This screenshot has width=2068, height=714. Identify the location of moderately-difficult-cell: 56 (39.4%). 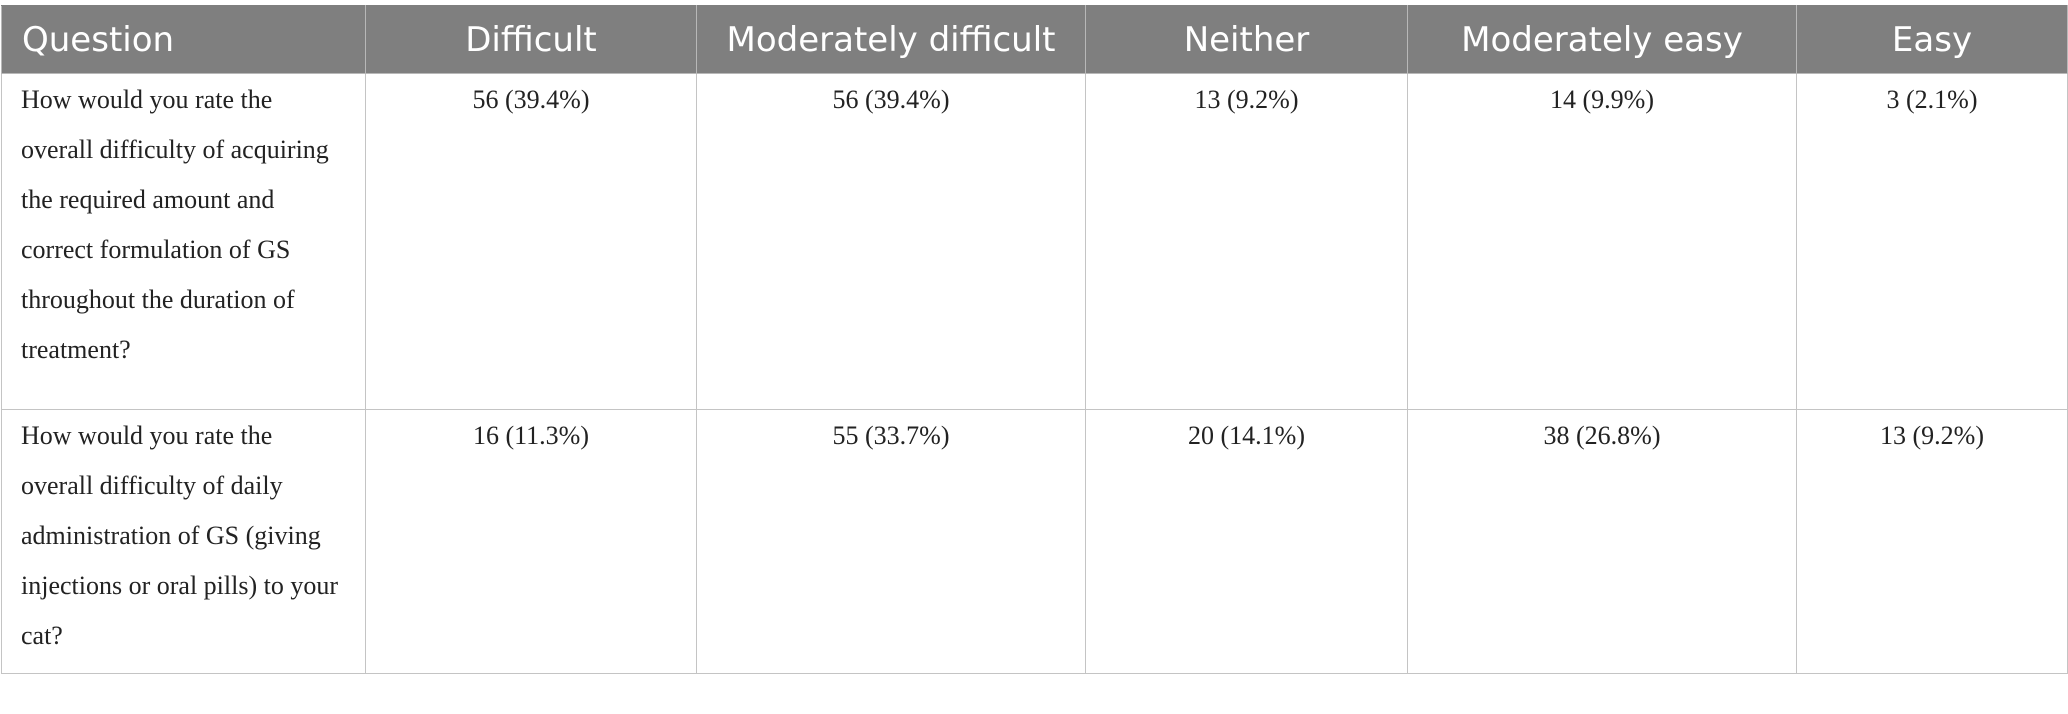
(891, 241).